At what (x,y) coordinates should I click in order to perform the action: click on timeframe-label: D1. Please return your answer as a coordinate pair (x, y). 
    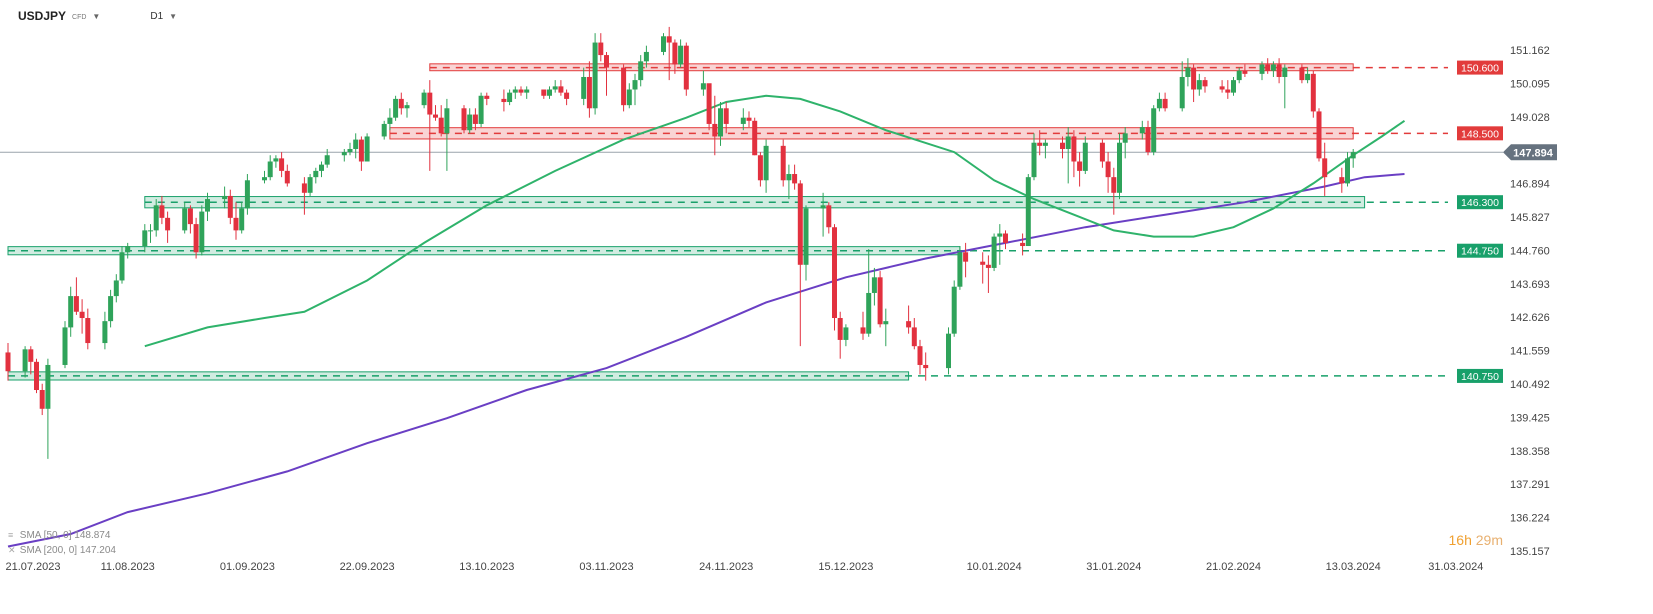
    Looking at the image, I should click on (157, 16).